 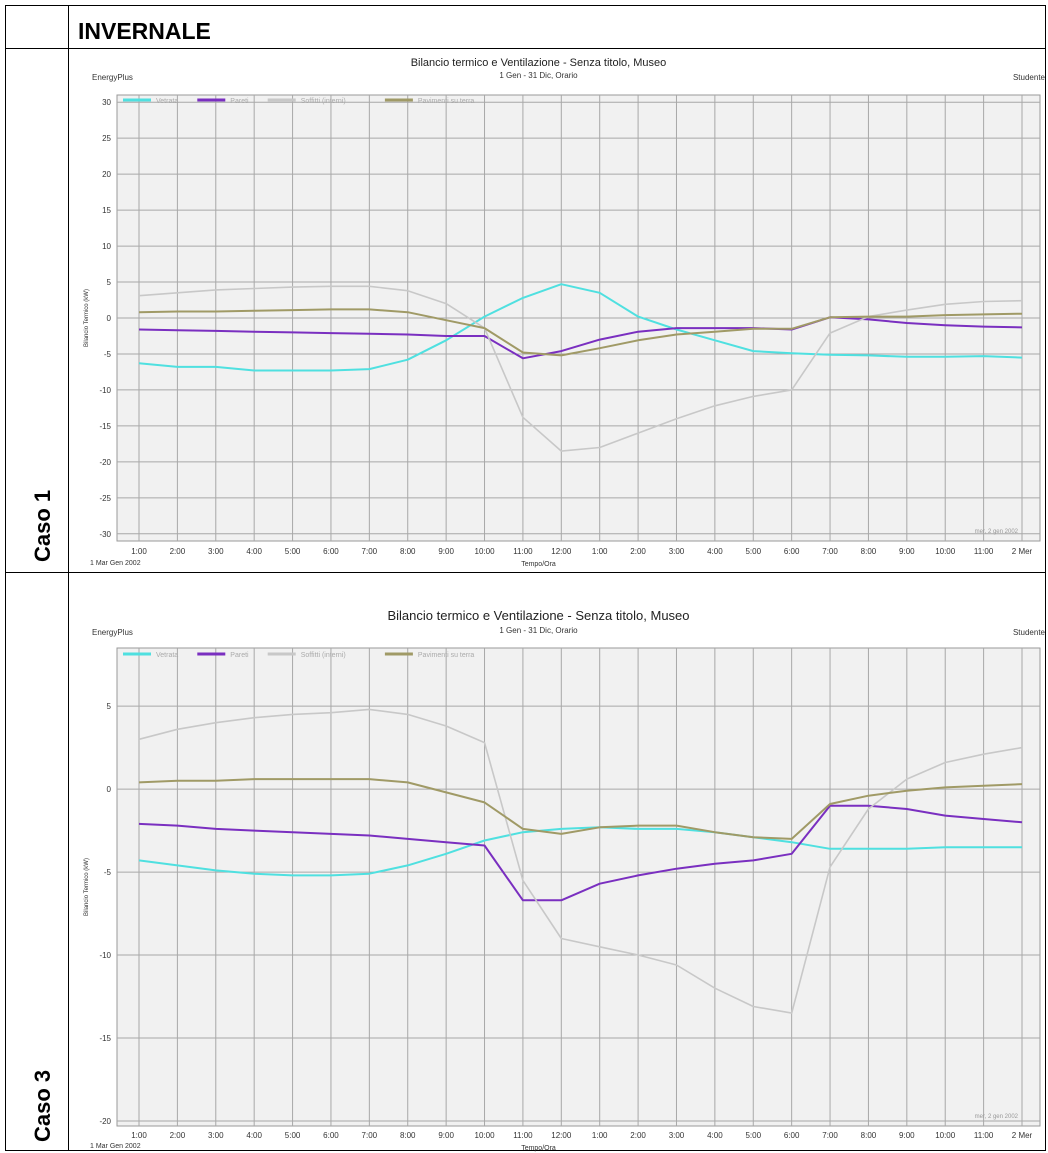 I want to click on y-tick-label: 25, so click(x=106, y=138).